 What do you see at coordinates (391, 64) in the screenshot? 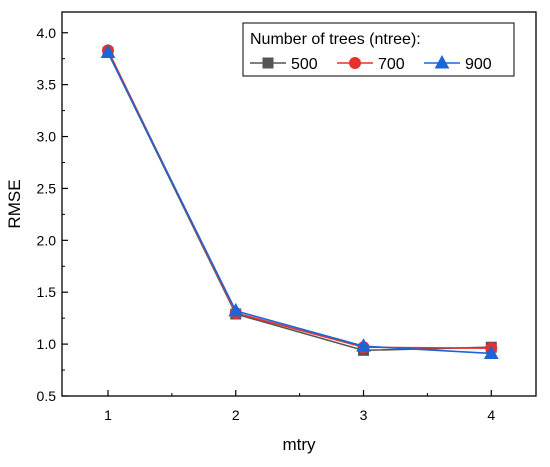
I see `legend-label-700: 700` at bounding box center [391, 64].